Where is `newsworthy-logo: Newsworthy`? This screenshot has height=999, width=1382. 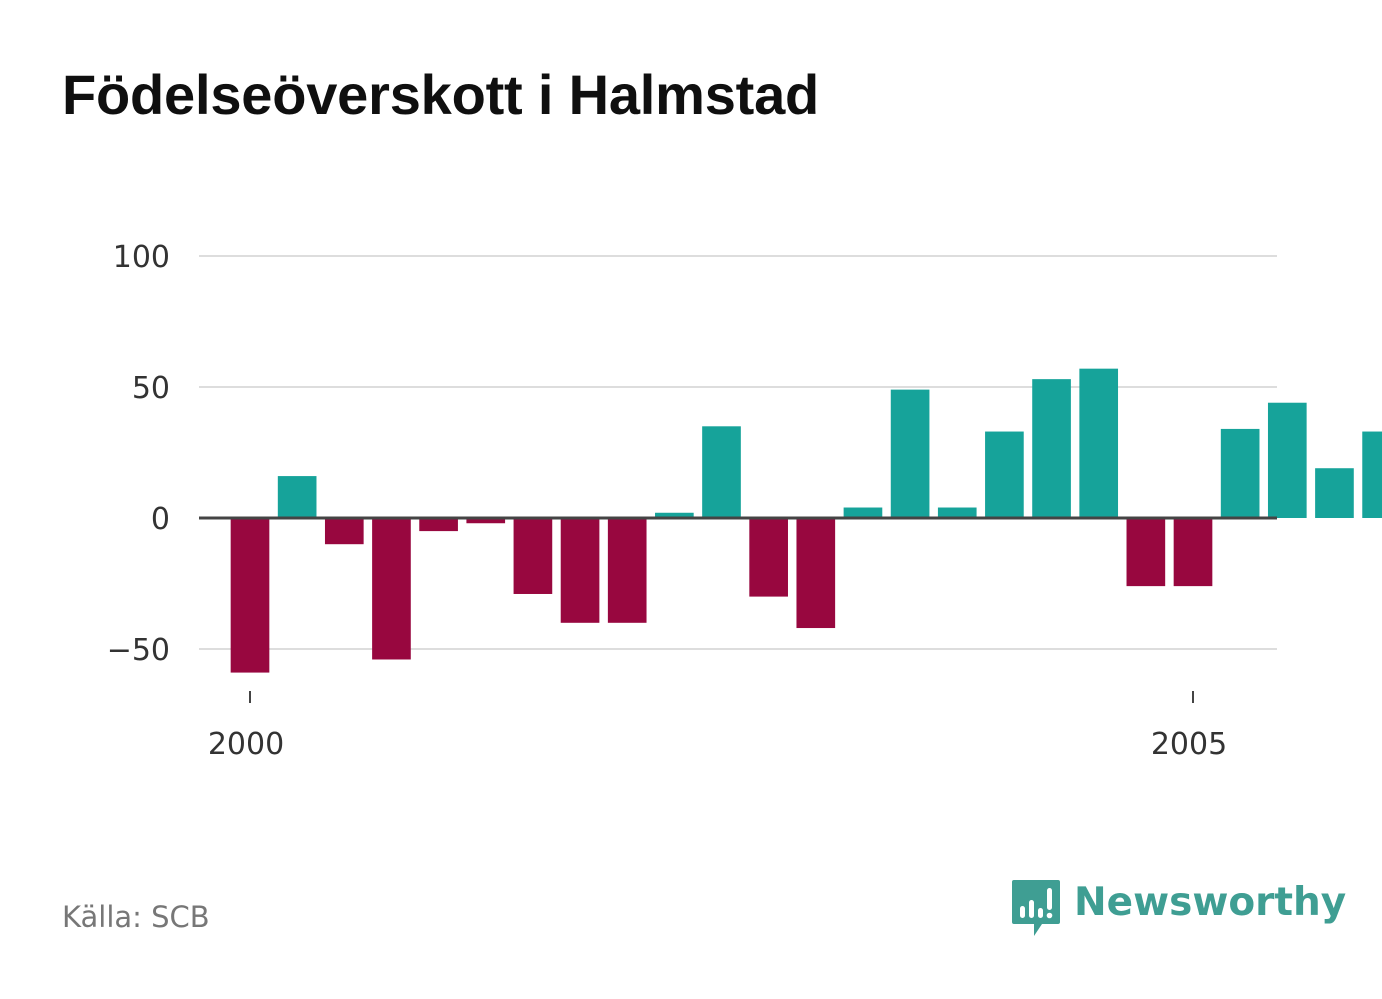 newsworthy-logo: Newsworthy is located at coordinates (1178, 909).